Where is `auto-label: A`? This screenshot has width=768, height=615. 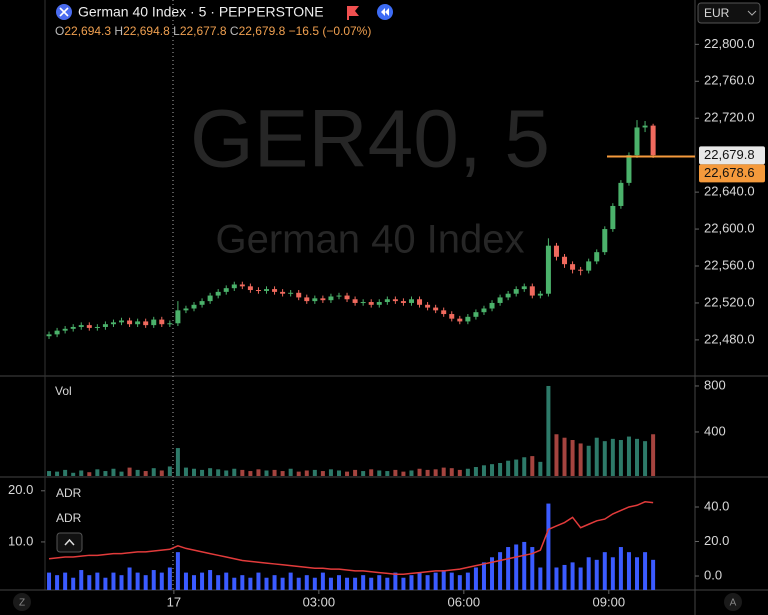
auto-label: A is located at coordinates (733, 603).